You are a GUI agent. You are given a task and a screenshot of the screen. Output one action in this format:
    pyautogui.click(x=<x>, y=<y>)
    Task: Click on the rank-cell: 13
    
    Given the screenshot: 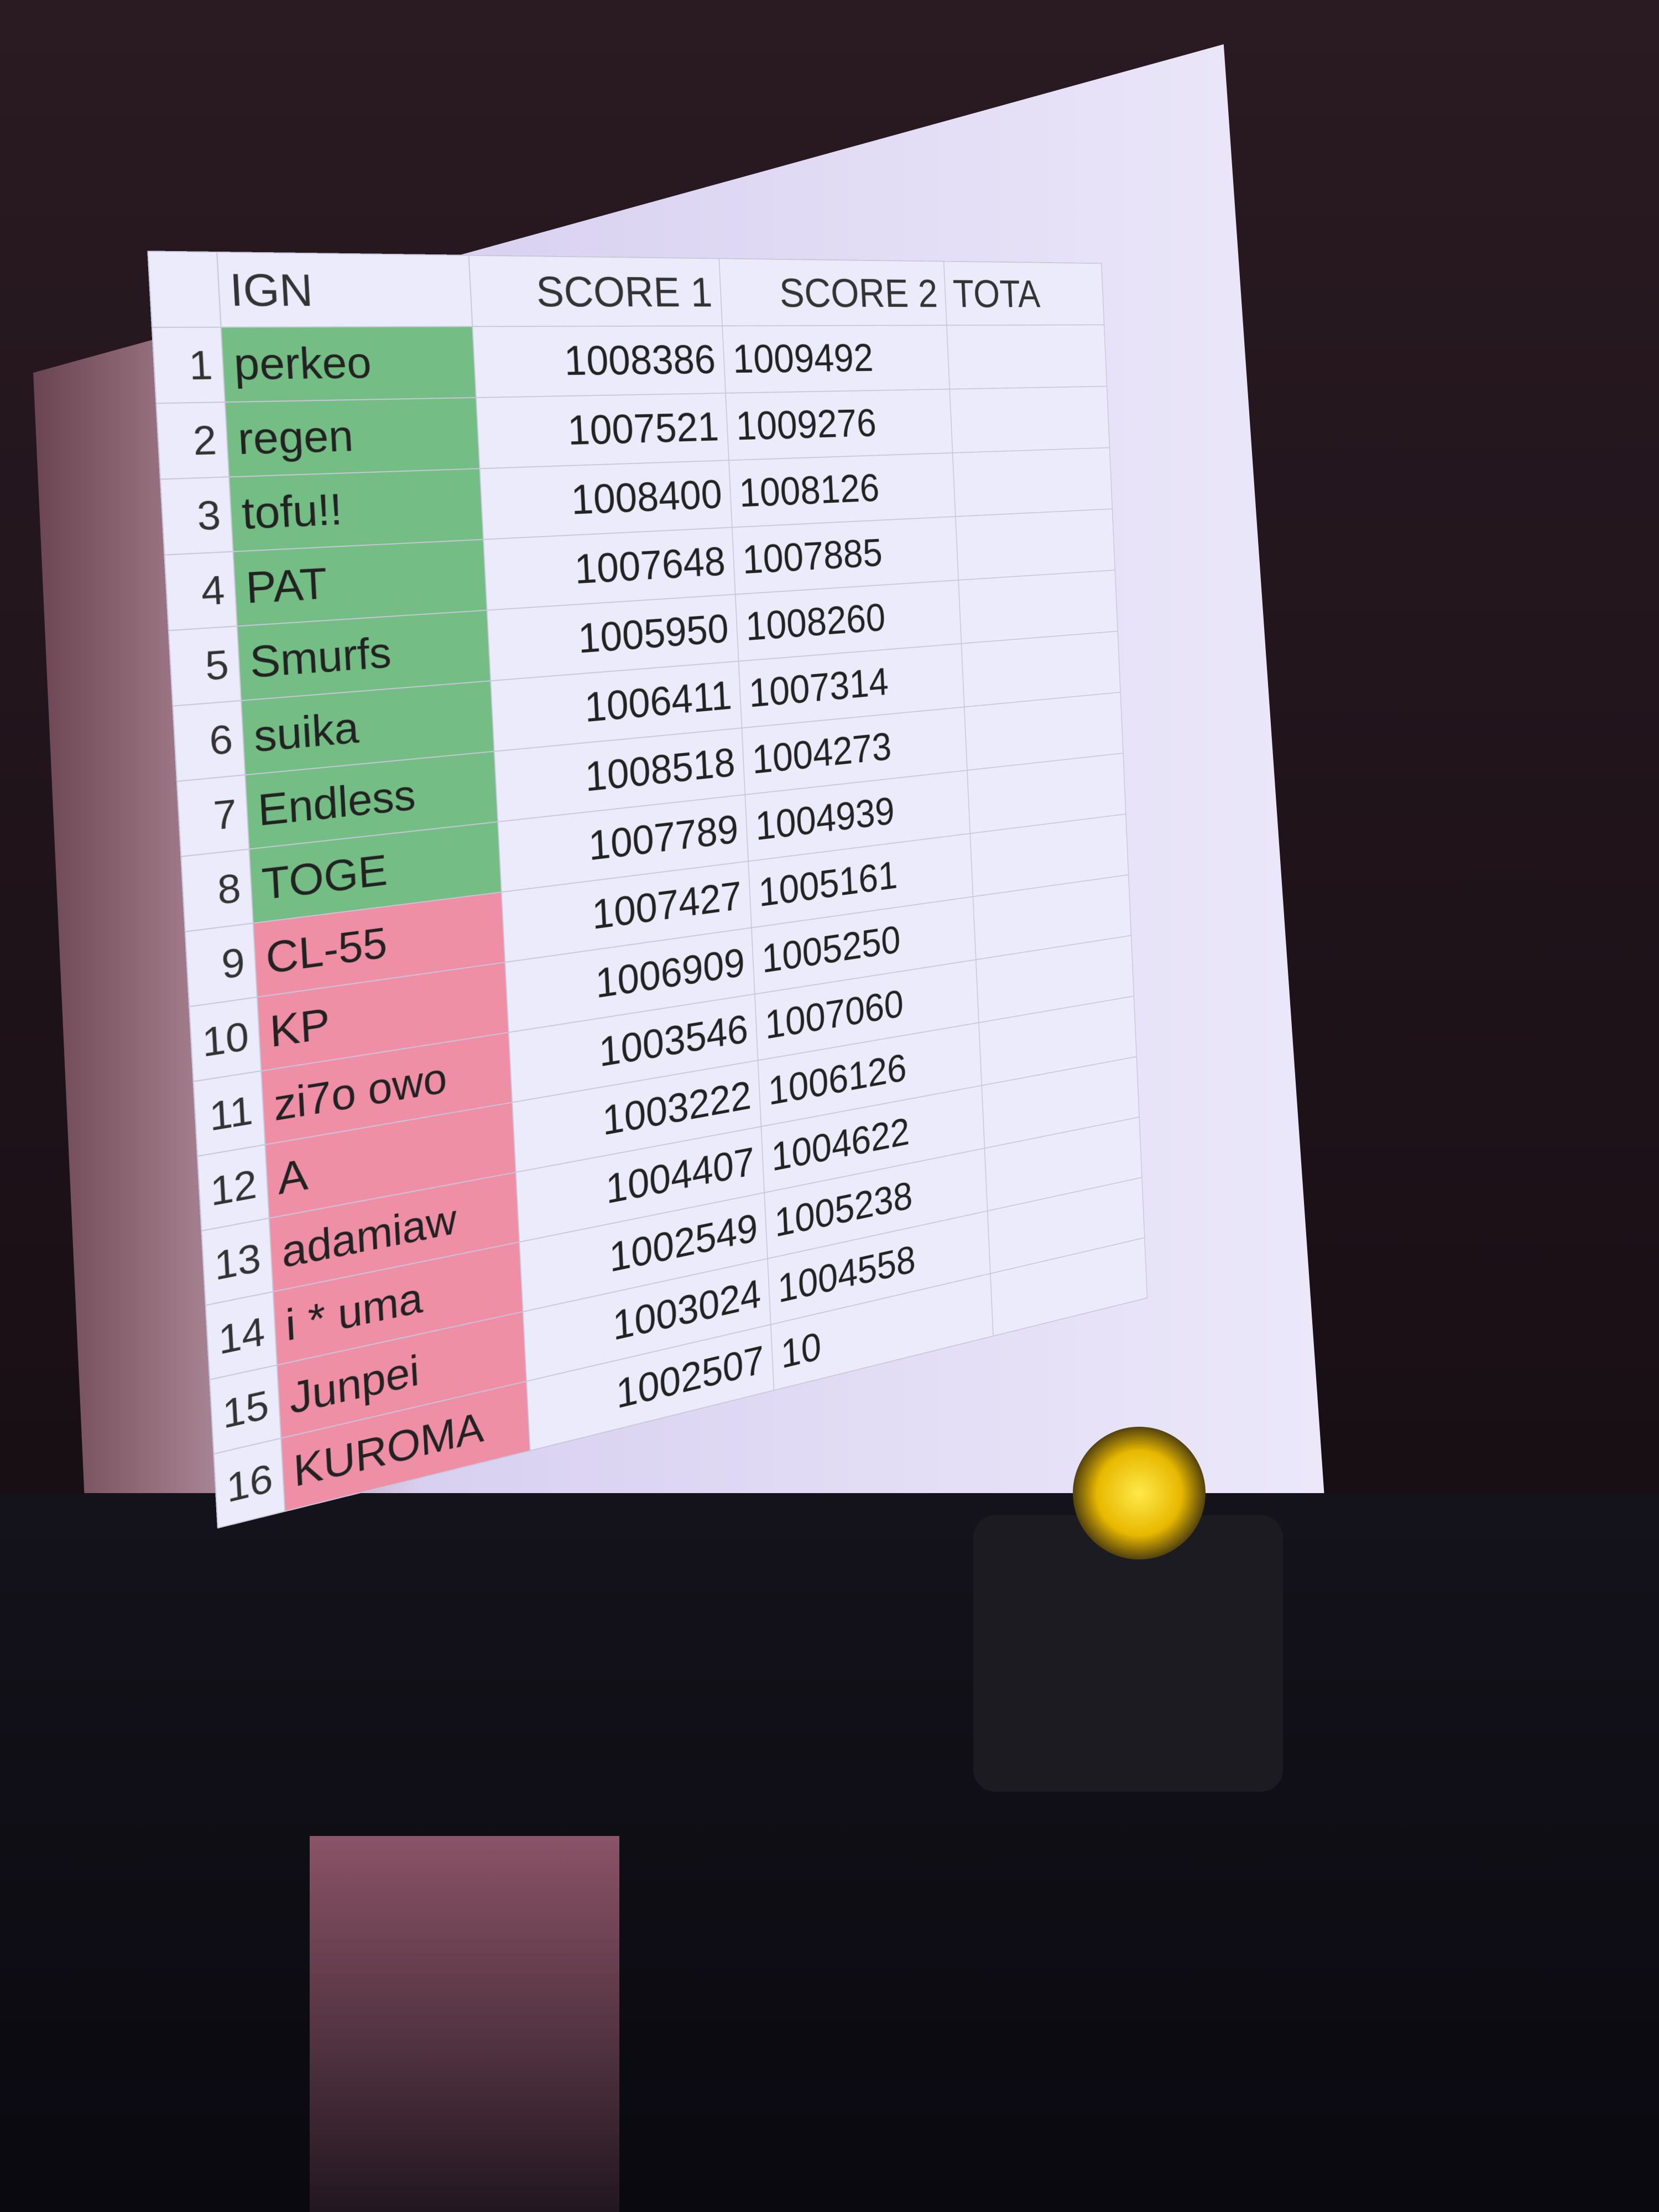 What is the action you would take?
    pyautogui.click(x=237, y=1262)
    